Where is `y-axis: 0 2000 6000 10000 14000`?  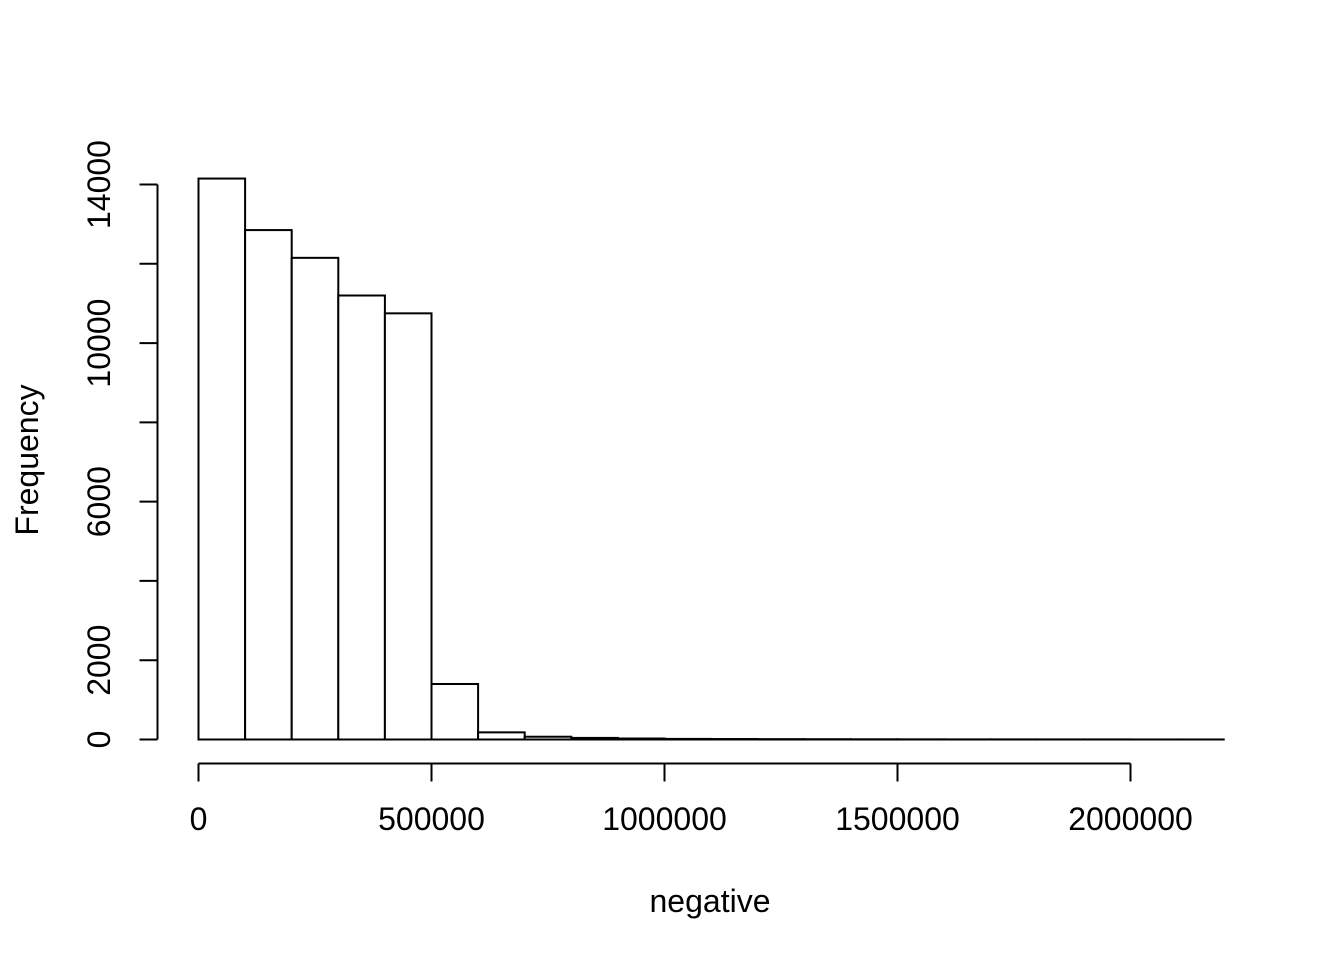
y-axis: 0 2000 6000 10000 14000 is located at coordinates (120, 444).